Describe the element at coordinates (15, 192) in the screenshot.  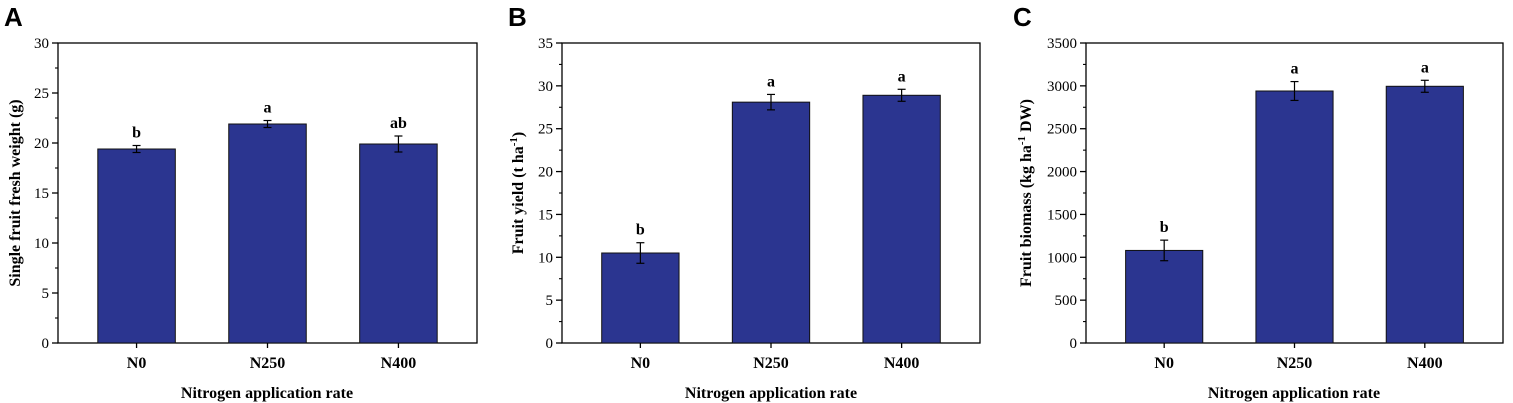
I see `y-axis-title: Single fruit fresh weight (g)` at that location.